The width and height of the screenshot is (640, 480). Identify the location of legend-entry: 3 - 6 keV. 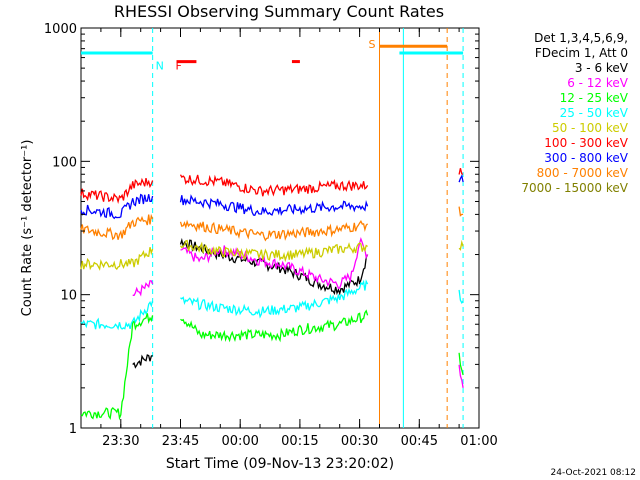
(602, 68).